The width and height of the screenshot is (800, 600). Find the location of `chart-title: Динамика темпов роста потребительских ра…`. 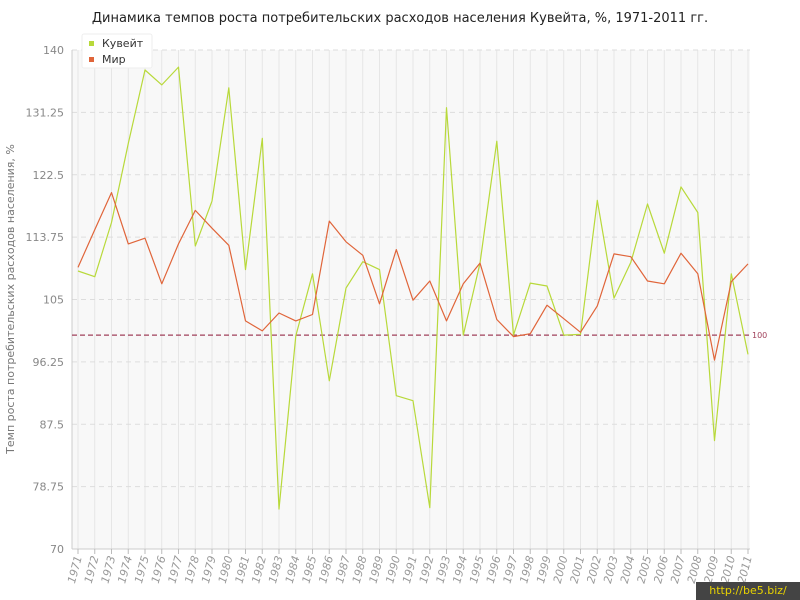

chart-title: Динамика темпов роста потребительских ра… is located at coordinates (400, 18).